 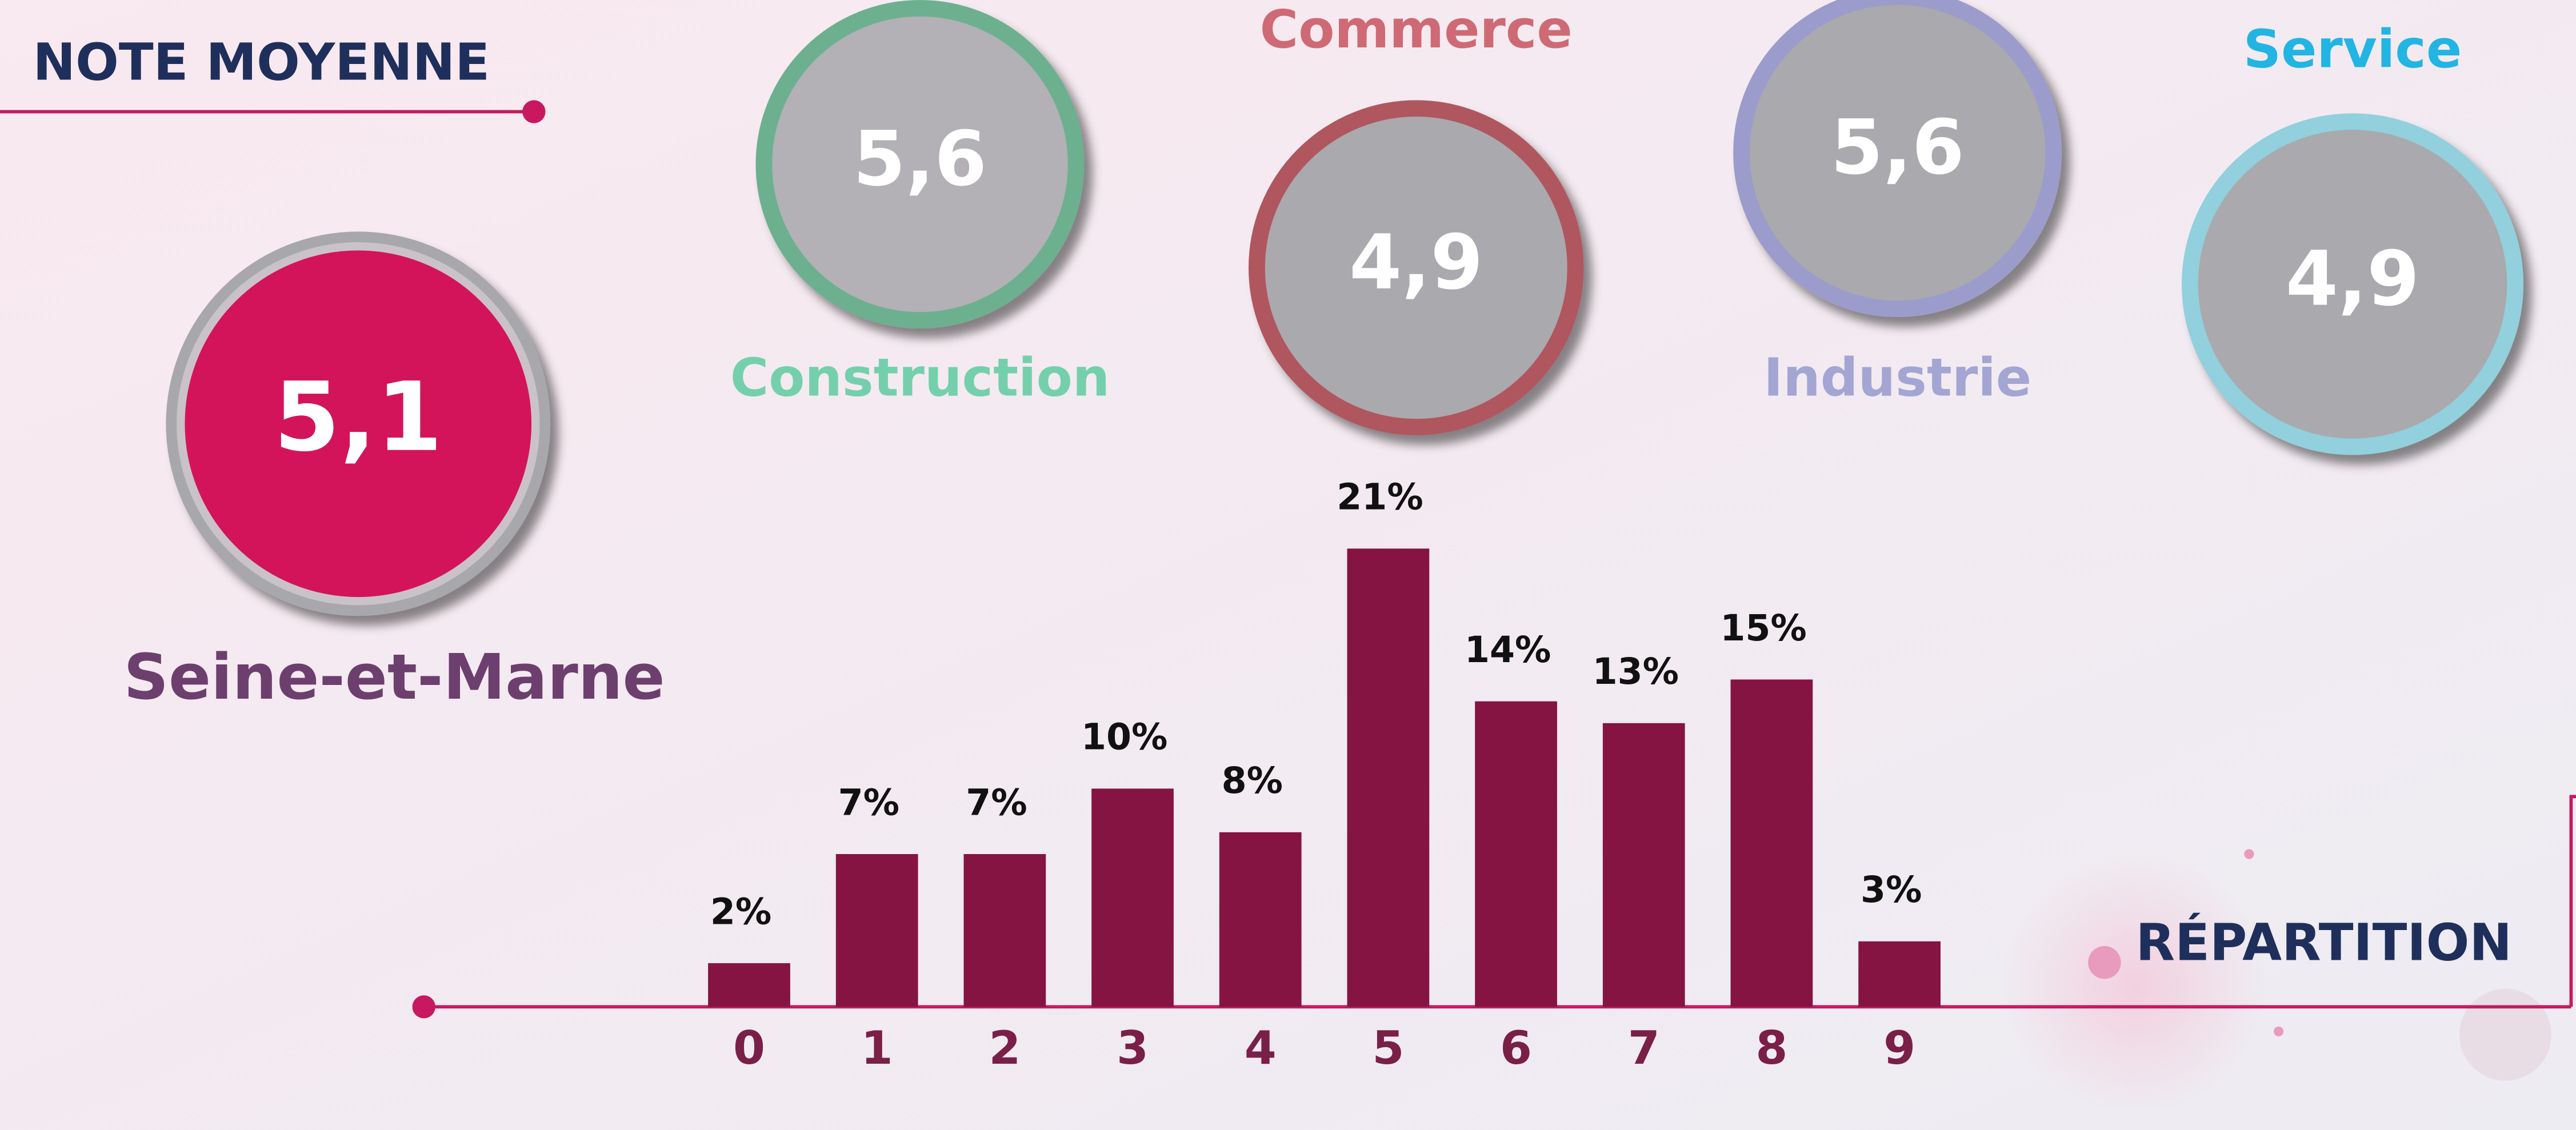 I want to click on x-tick-label: 7, so click(x=1644, y=1048).